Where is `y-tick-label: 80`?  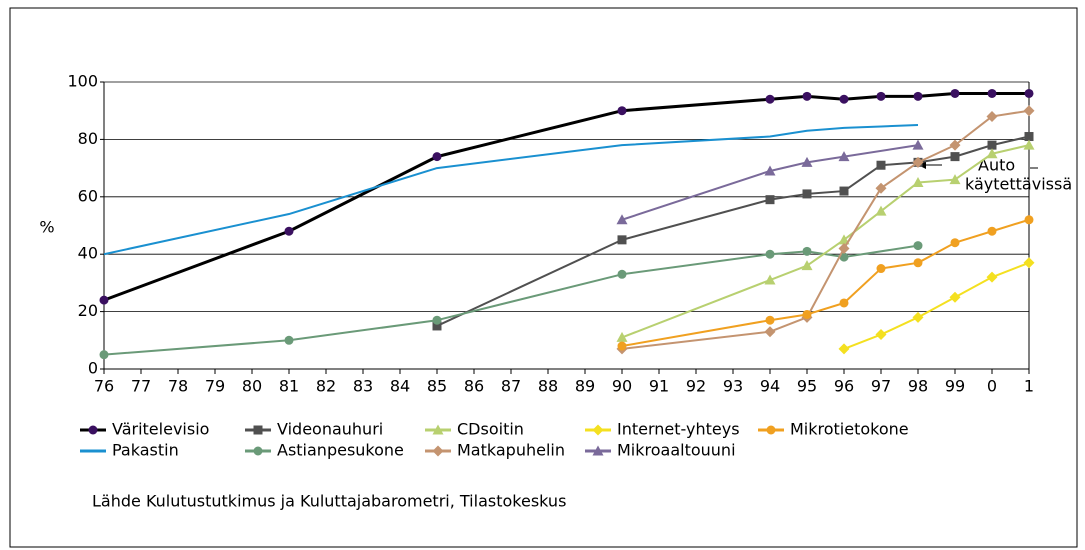 y-tick-label: 80 is located at coordinates (88, 138).